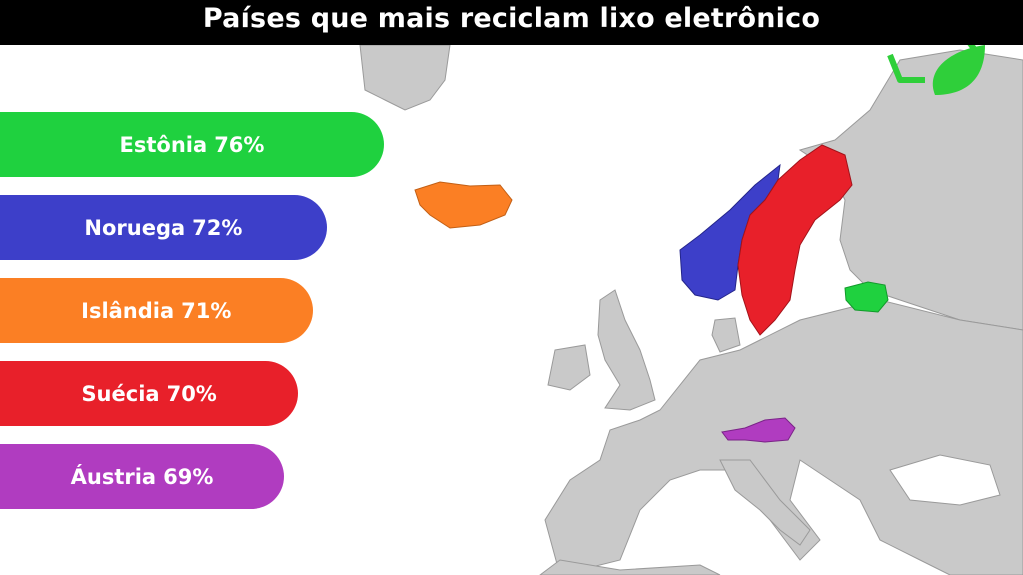 This screenshot has width=1023, height=575. I want to click on bar: Áustria 69%, so click(142, 476).